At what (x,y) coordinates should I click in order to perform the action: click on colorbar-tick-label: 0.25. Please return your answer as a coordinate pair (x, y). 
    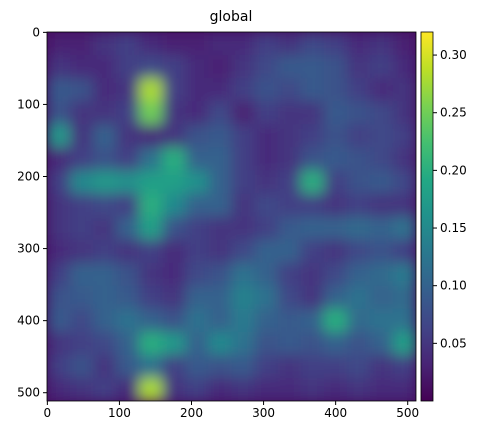
    Looking at the image, I should click on (453, 113).